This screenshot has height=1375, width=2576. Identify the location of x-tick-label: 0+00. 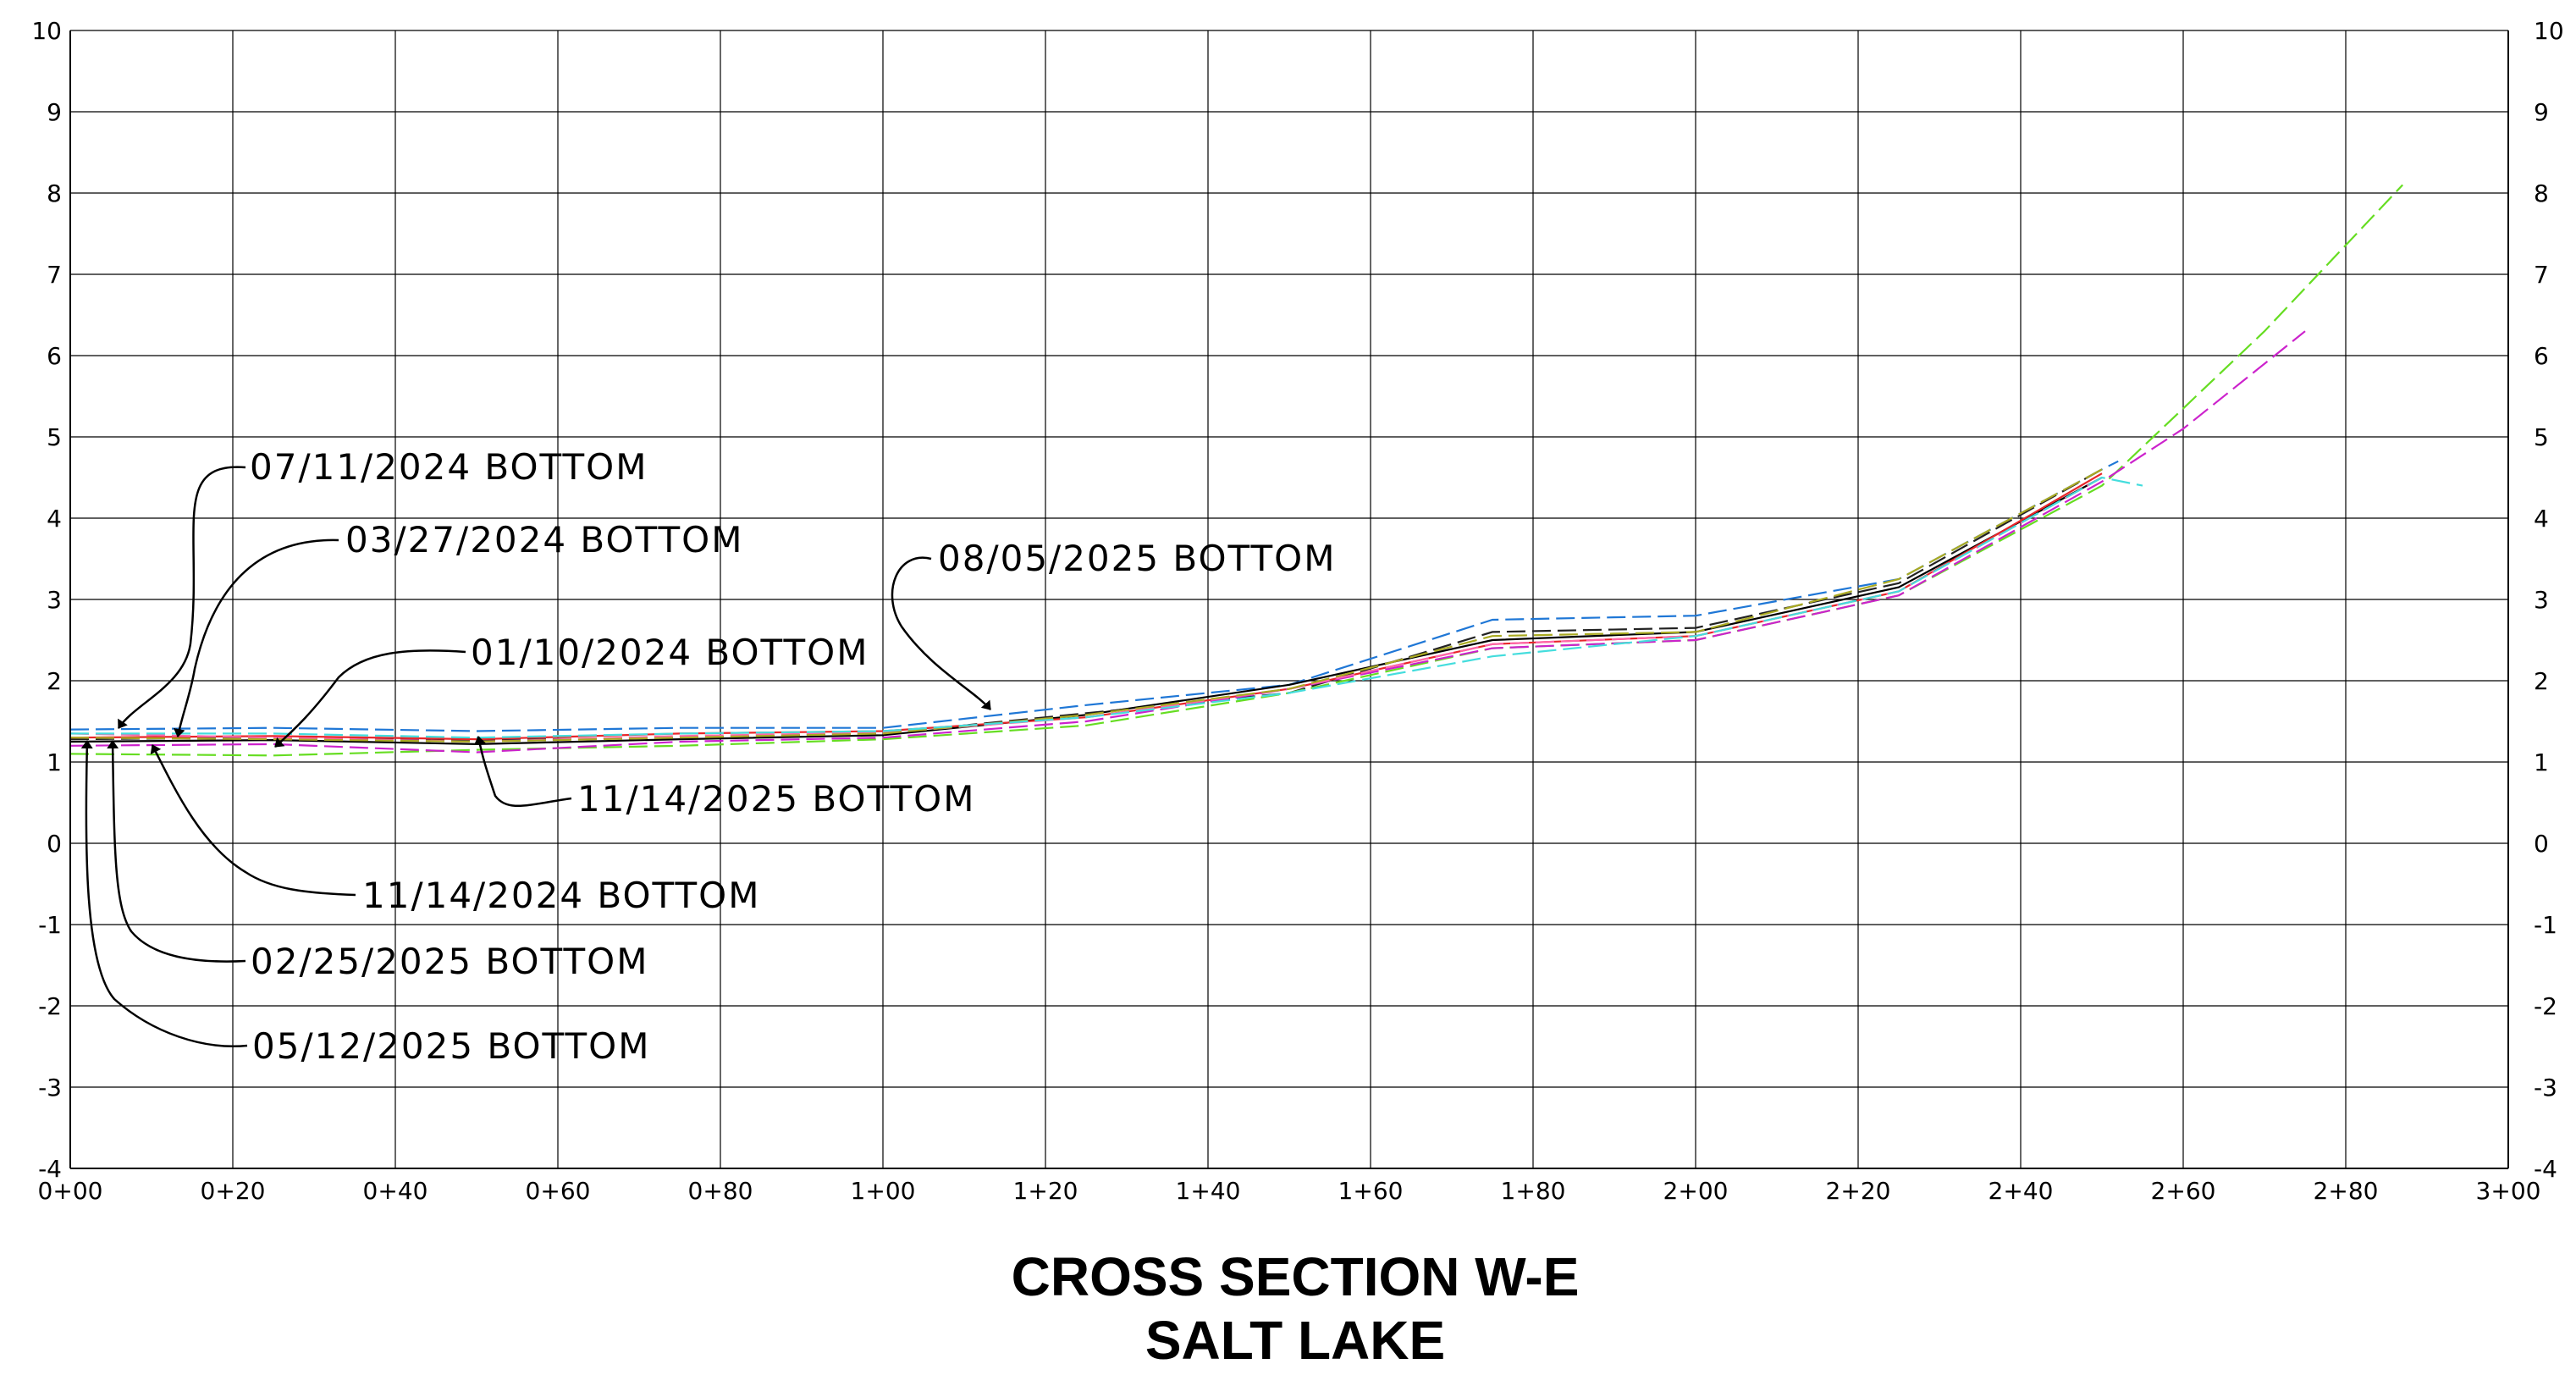
(70, 1191).